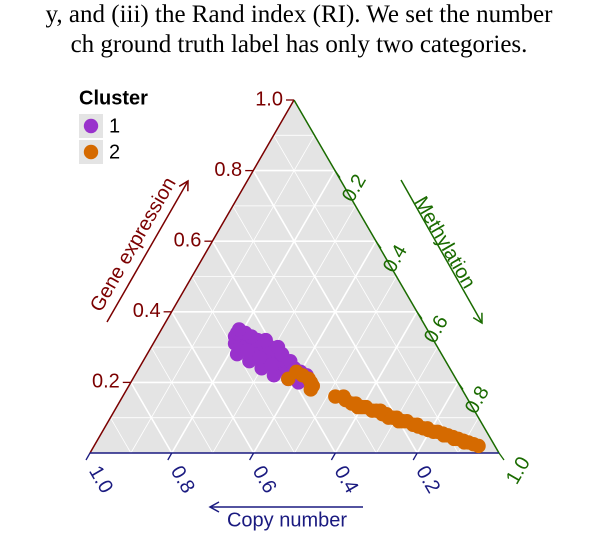 The image size is (598, 549). I want to click on axis-arrow-methylation-head, so click(477, 318).